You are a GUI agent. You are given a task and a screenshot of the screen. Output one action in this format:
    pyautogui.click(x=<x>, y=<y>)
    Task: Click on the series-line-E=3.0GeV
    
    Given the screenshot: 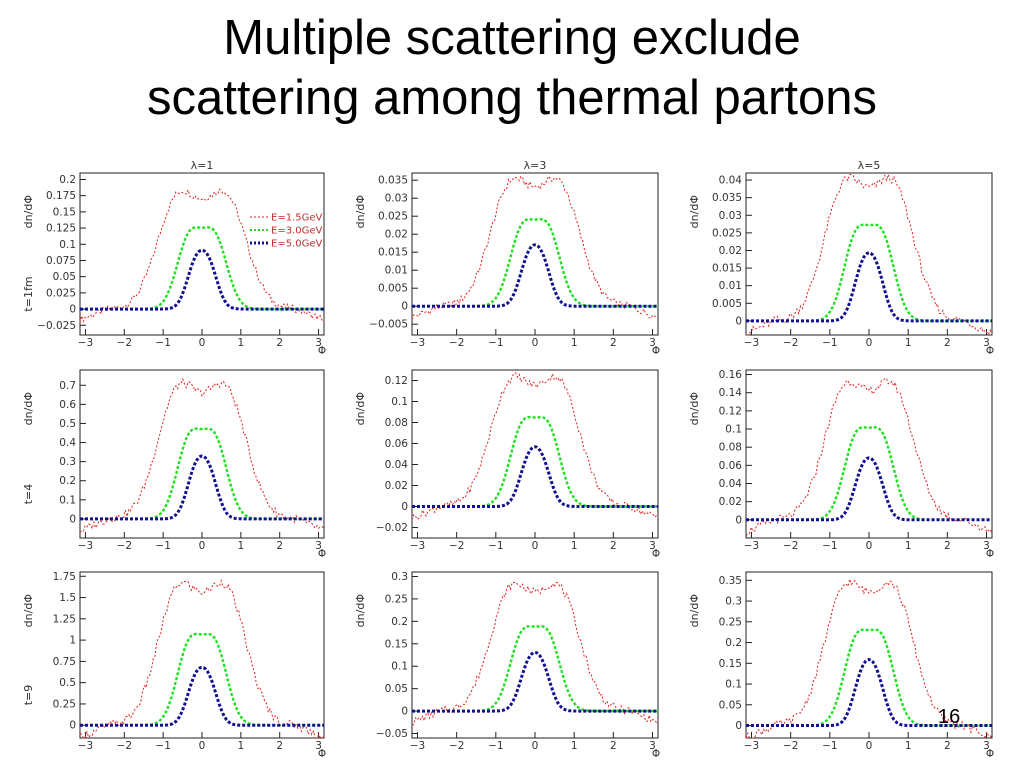 What is the action you would take?
    pyautogui.click(x=535, y=669)
    